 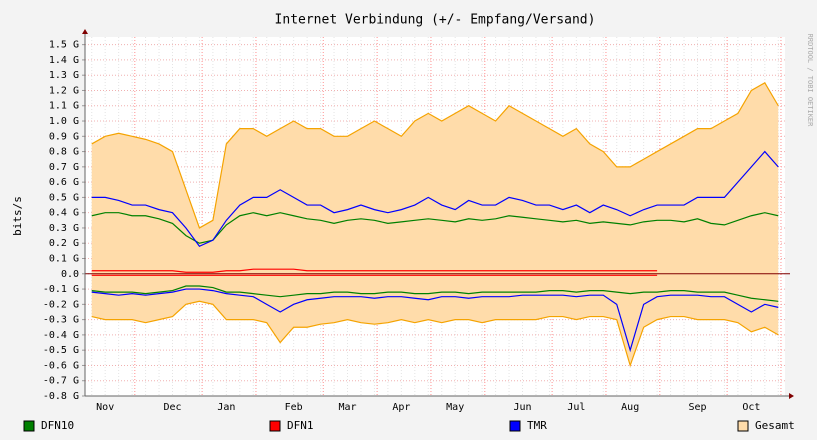 I want to click on x-tick-label: Jan, so click(x=226, y=407).